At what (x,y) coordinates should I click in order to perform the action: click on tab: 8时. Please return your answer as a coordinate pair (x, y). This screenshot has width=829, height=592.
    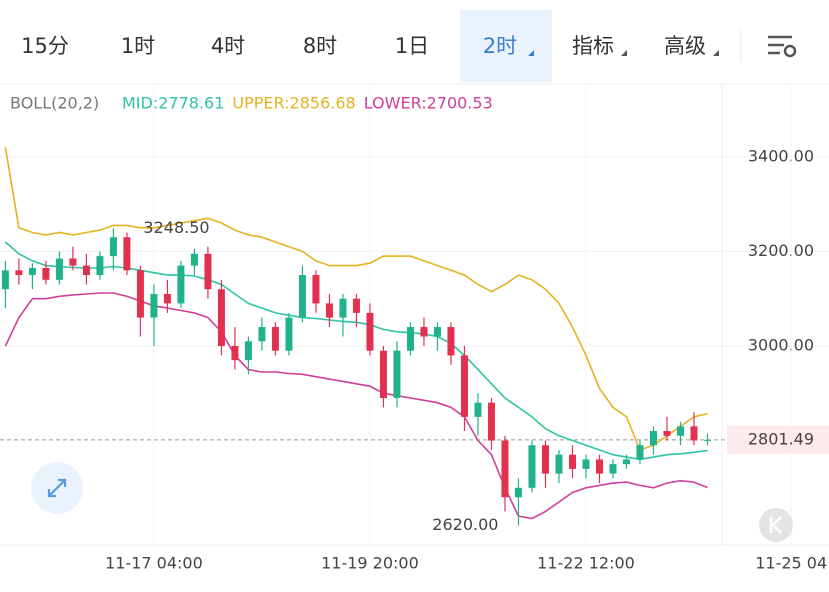
    Looking at the image, I should click on (320, 46).